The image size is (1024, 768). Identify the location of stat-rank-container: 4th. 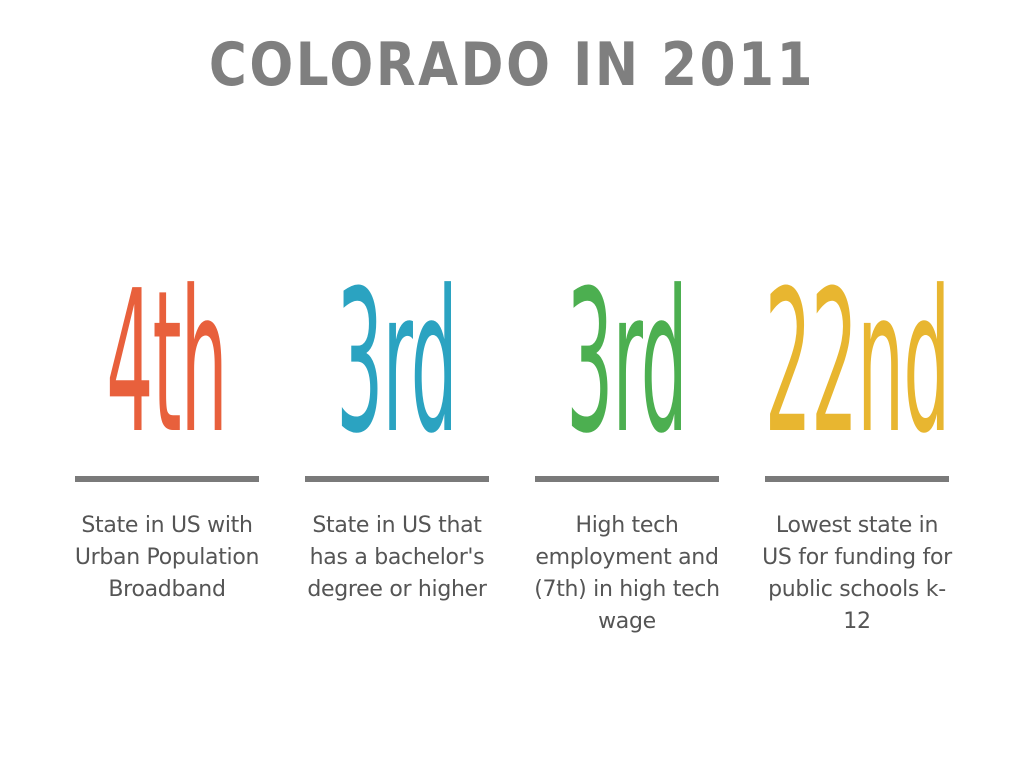
(167, 363).